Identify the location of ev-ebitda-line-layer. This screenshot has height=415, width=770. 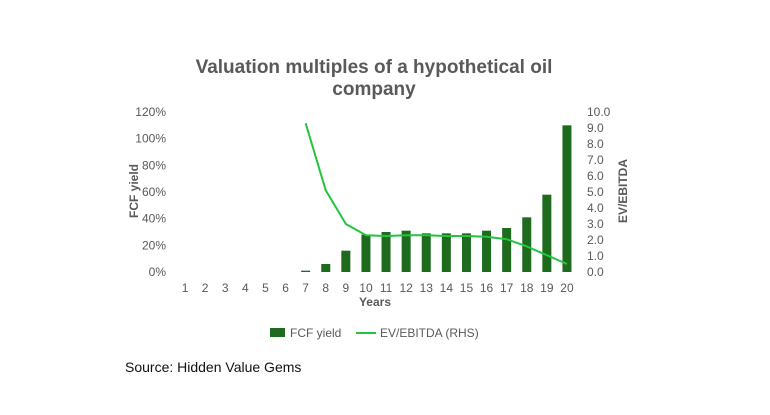
(436, 193).